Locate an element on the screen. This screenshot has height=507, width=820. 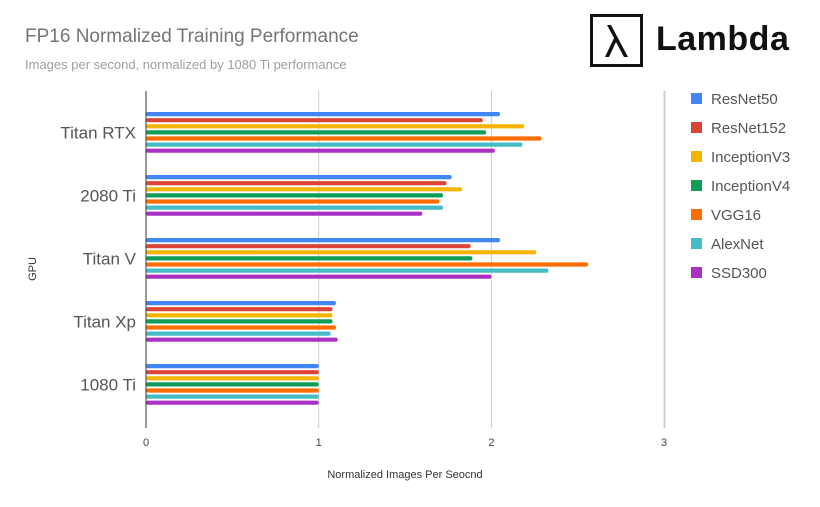
lambda-logo: Lambda is located at coordinates (695, 43).